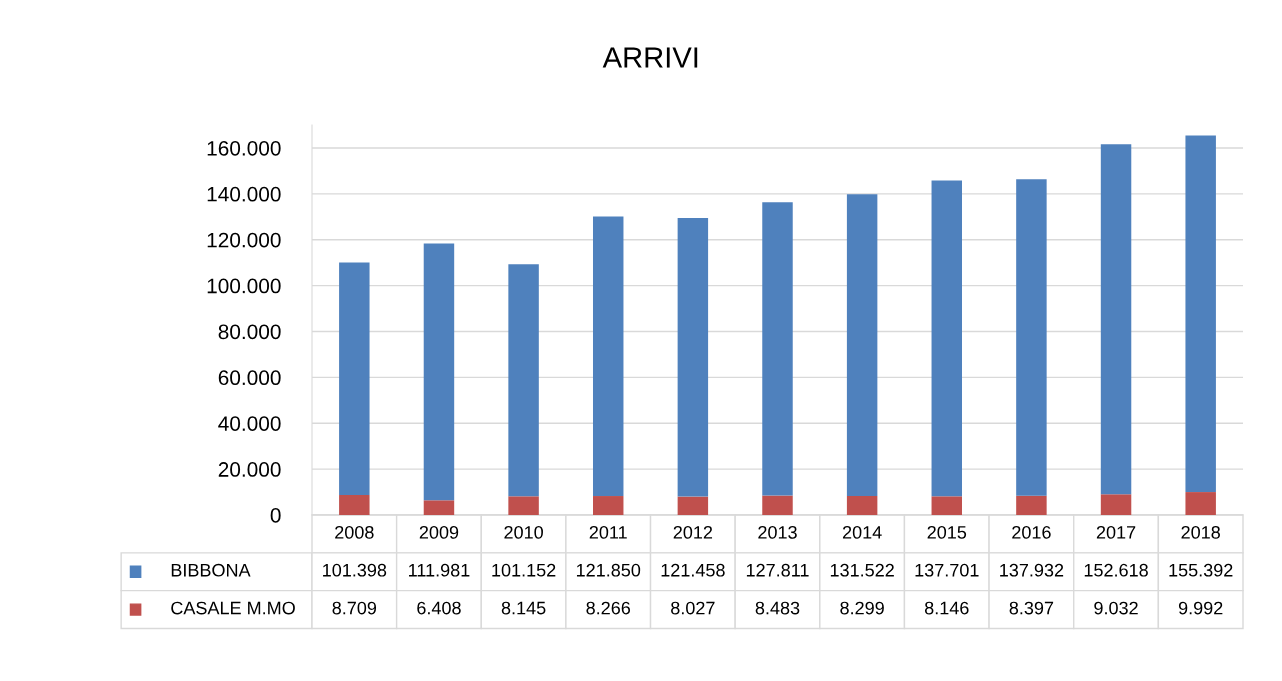 The width and height of the screenshot is (1282, 681). Describe the element at coordinates (862, 532) in the screenshot. I see `x-tick-label: 2014` at that location.